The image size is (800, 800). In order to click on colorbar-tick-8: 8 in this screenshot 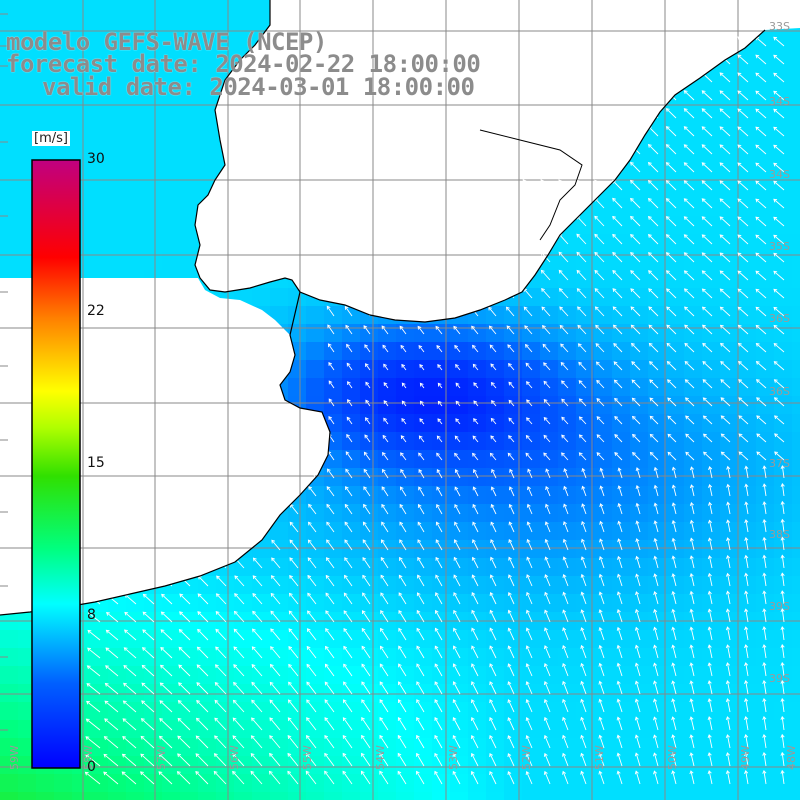, I will do `click(91, 615)`.